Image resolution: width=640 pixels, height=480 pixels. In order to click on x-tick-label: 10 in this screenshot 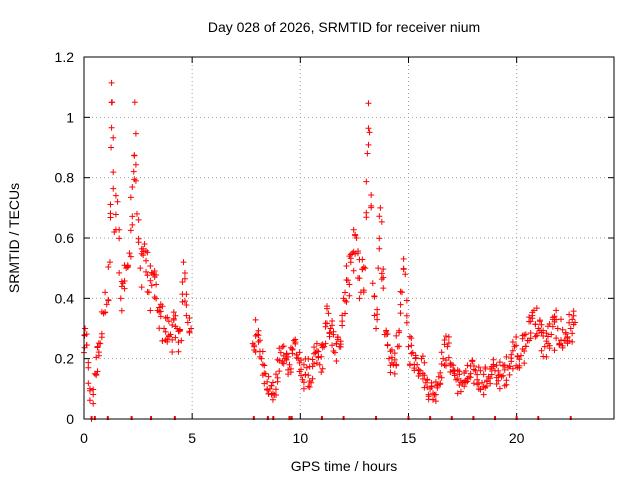, I will do `click(301, 438)`.